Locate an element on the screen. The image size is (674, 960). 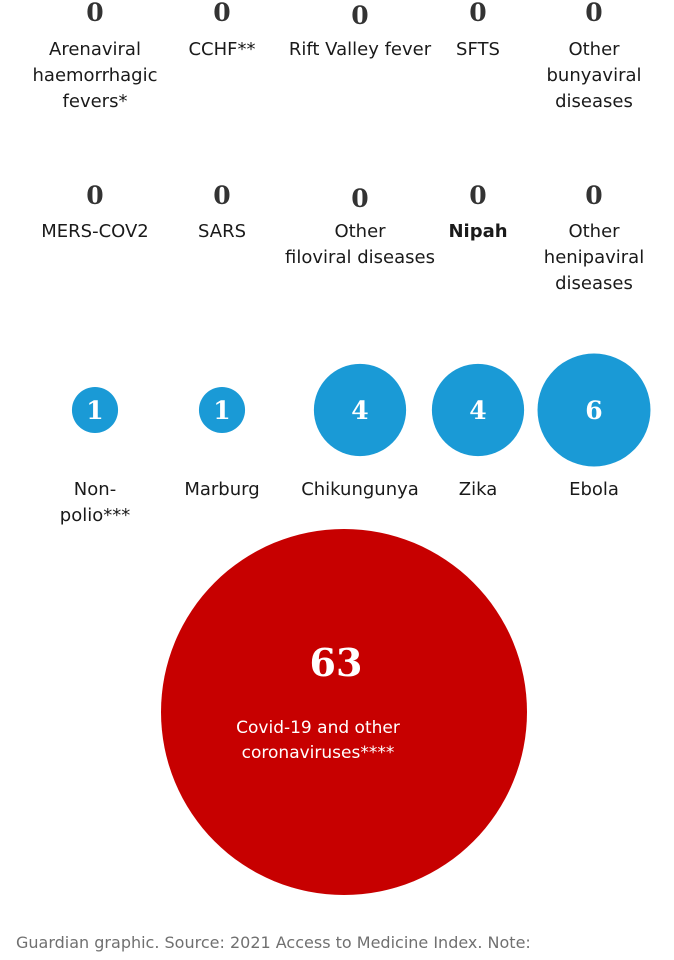
value-covid-19: 63 is located at coordinates (336, 662).